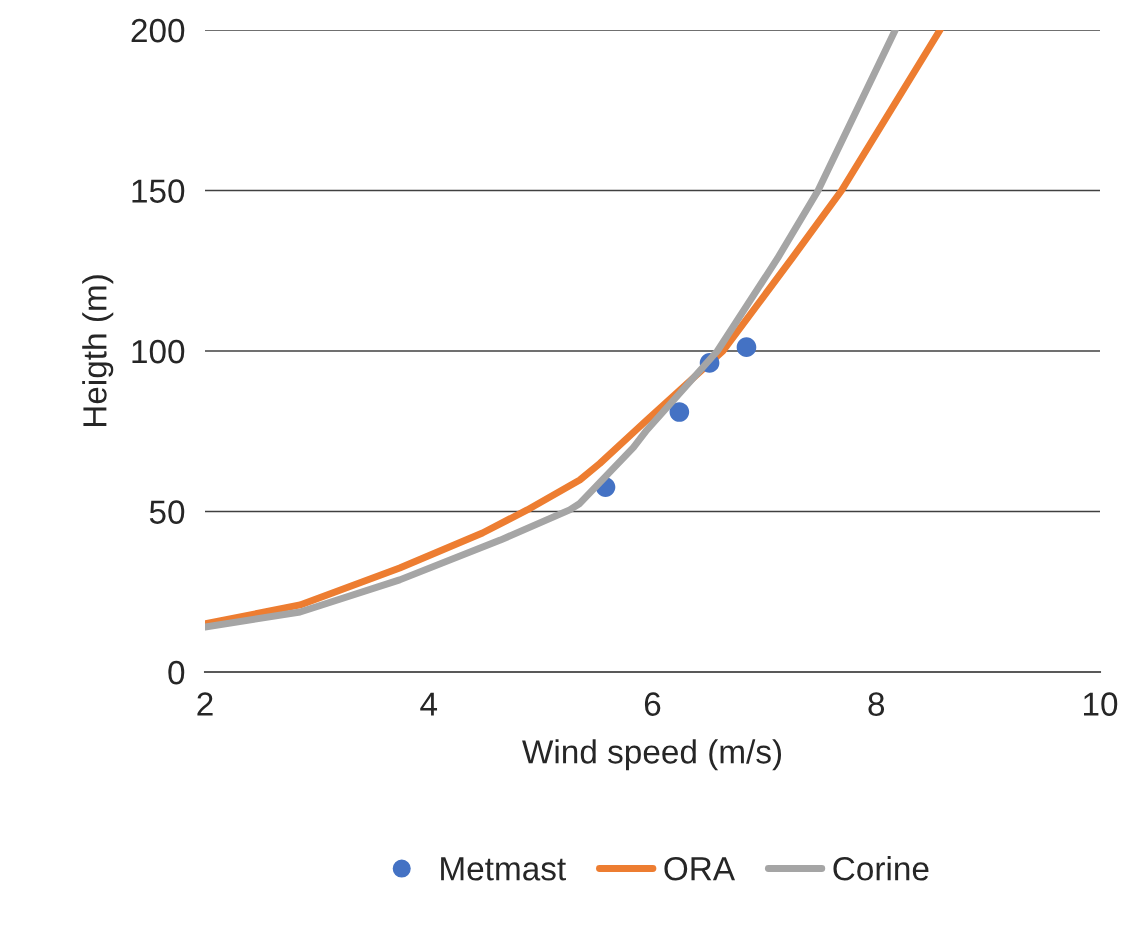 The image size is (1135, 939). I want to click on y-tick-label: 150, so click(158, 191).